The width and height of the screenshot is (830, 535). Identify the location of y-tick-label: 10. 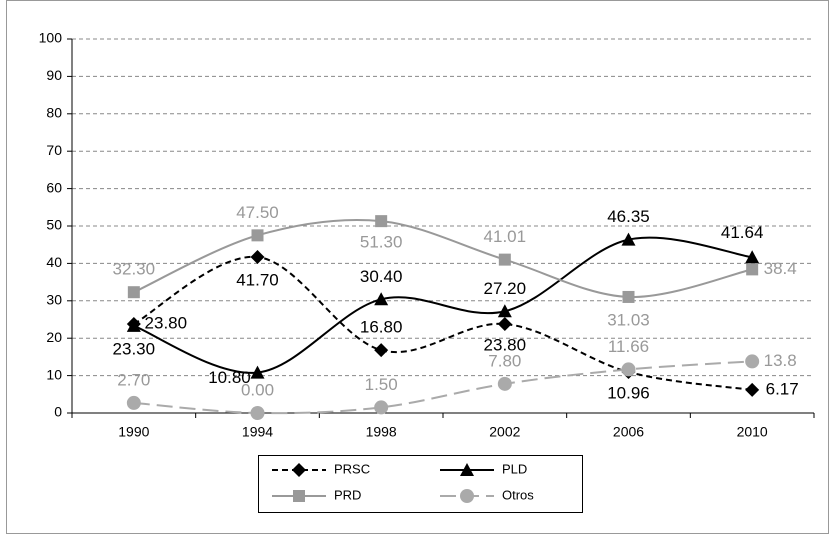
(54, 374).